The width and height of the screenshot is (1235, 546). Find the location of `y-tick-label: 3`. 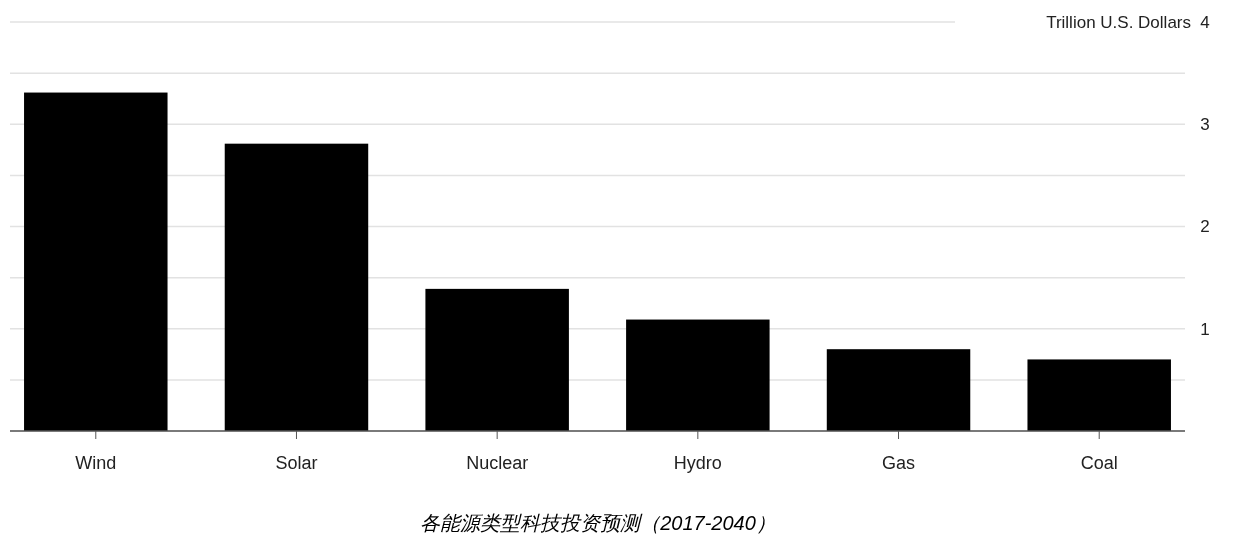

y-tick-label: 3 is located at coordinates (1205, 125).